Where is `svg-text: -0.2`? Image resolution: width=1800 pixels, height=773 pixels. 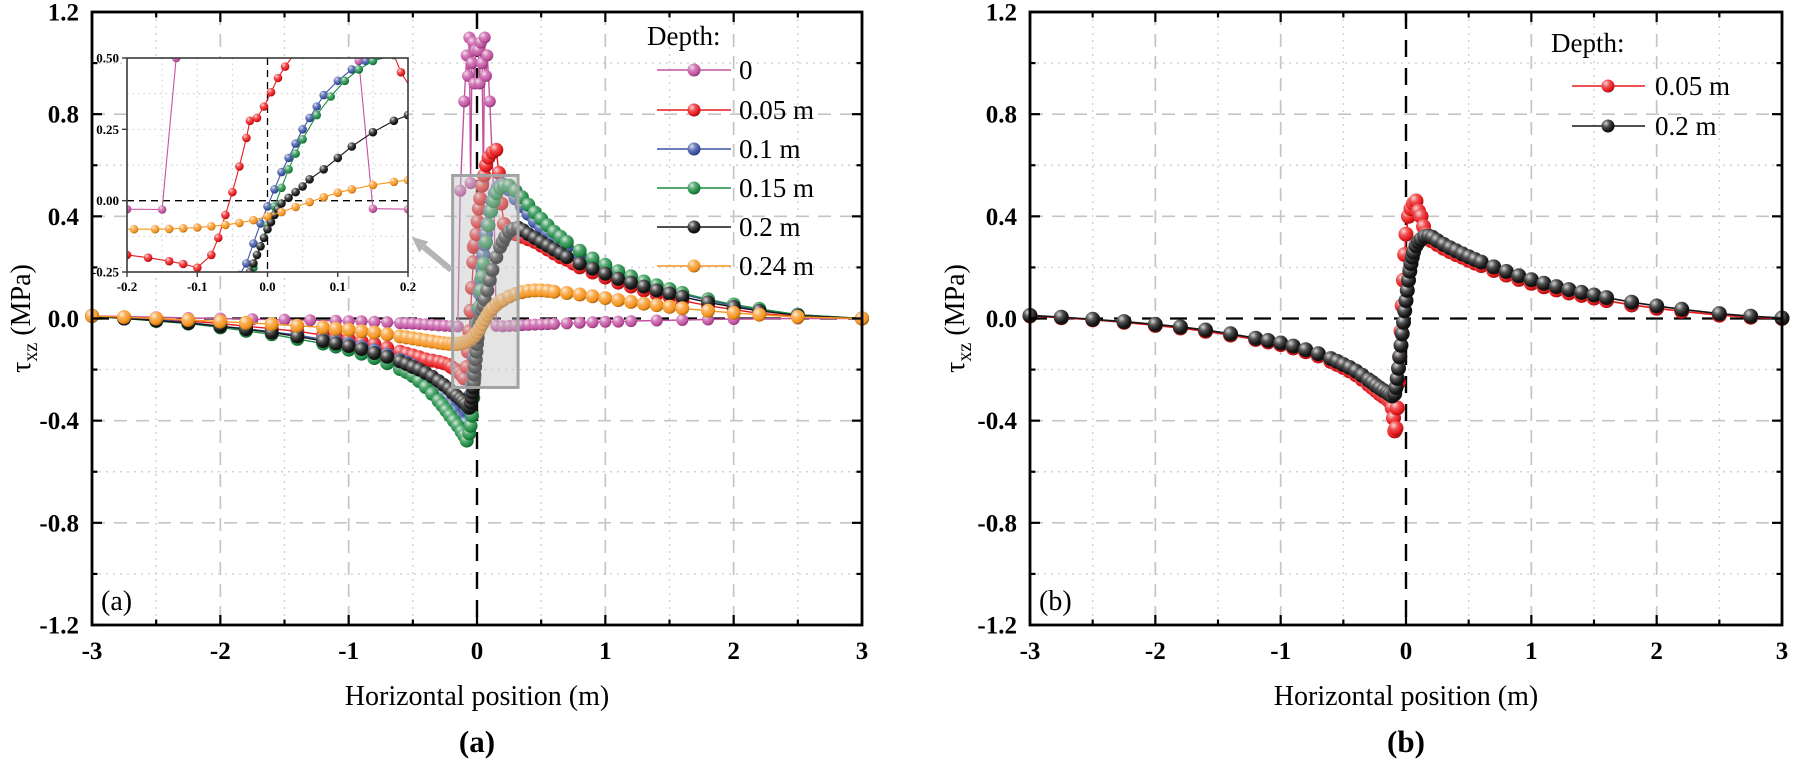
svg-text: -0.2 is located at coordinates (127, 286).